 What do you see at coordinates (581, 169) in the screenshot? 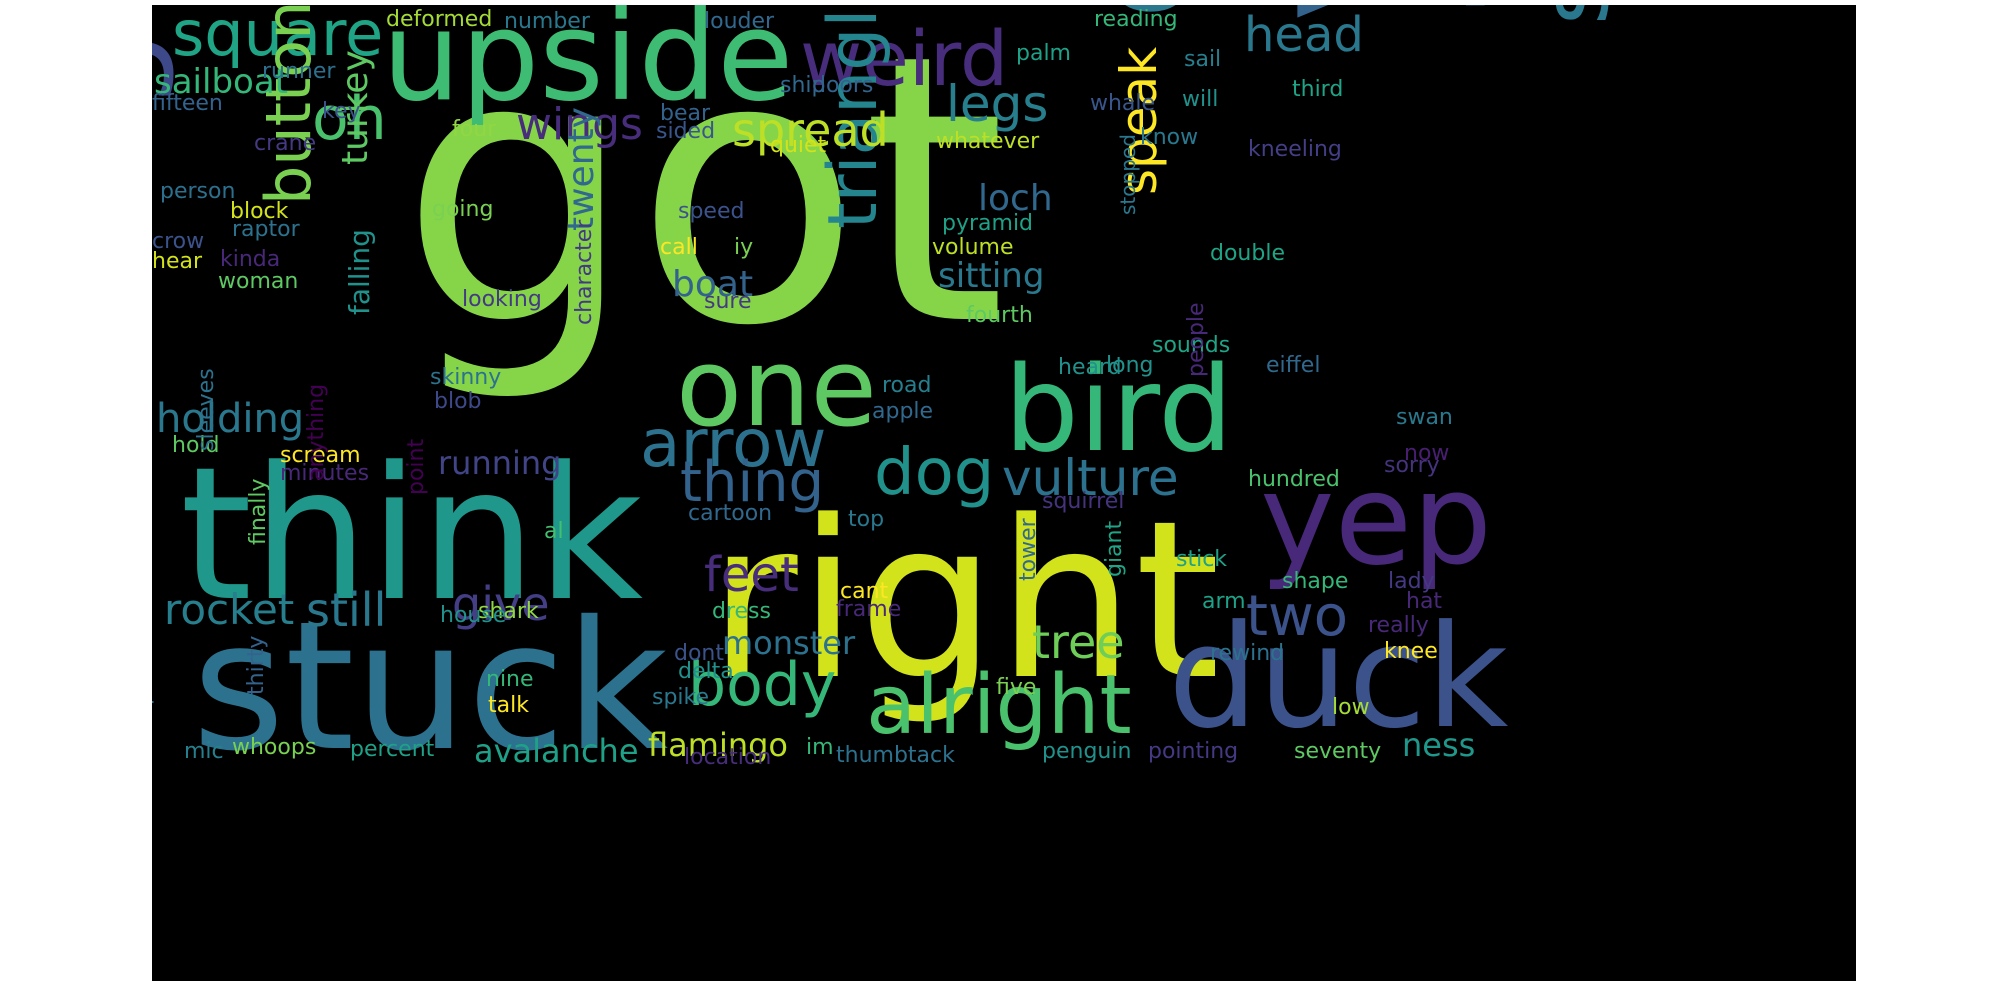
I see `word-twenty: twenty` at bounding box center [581, 169].